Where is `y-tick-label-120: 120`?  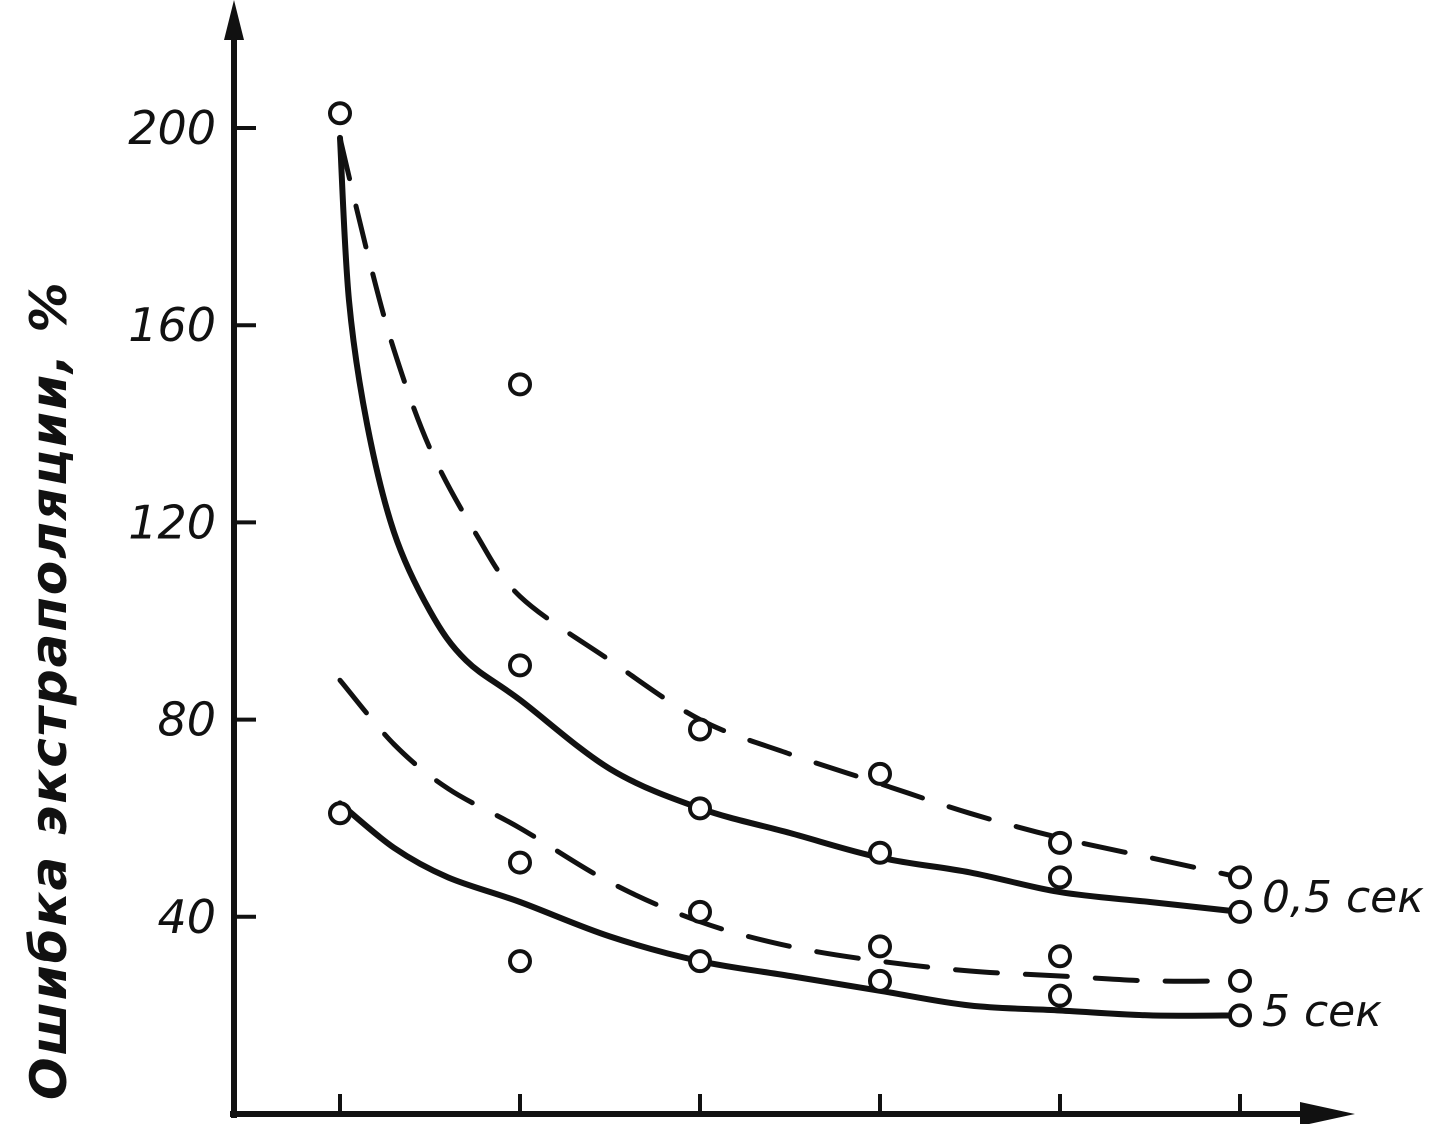
y-tick-label-120: 120 is located at coordinates (172, 522).